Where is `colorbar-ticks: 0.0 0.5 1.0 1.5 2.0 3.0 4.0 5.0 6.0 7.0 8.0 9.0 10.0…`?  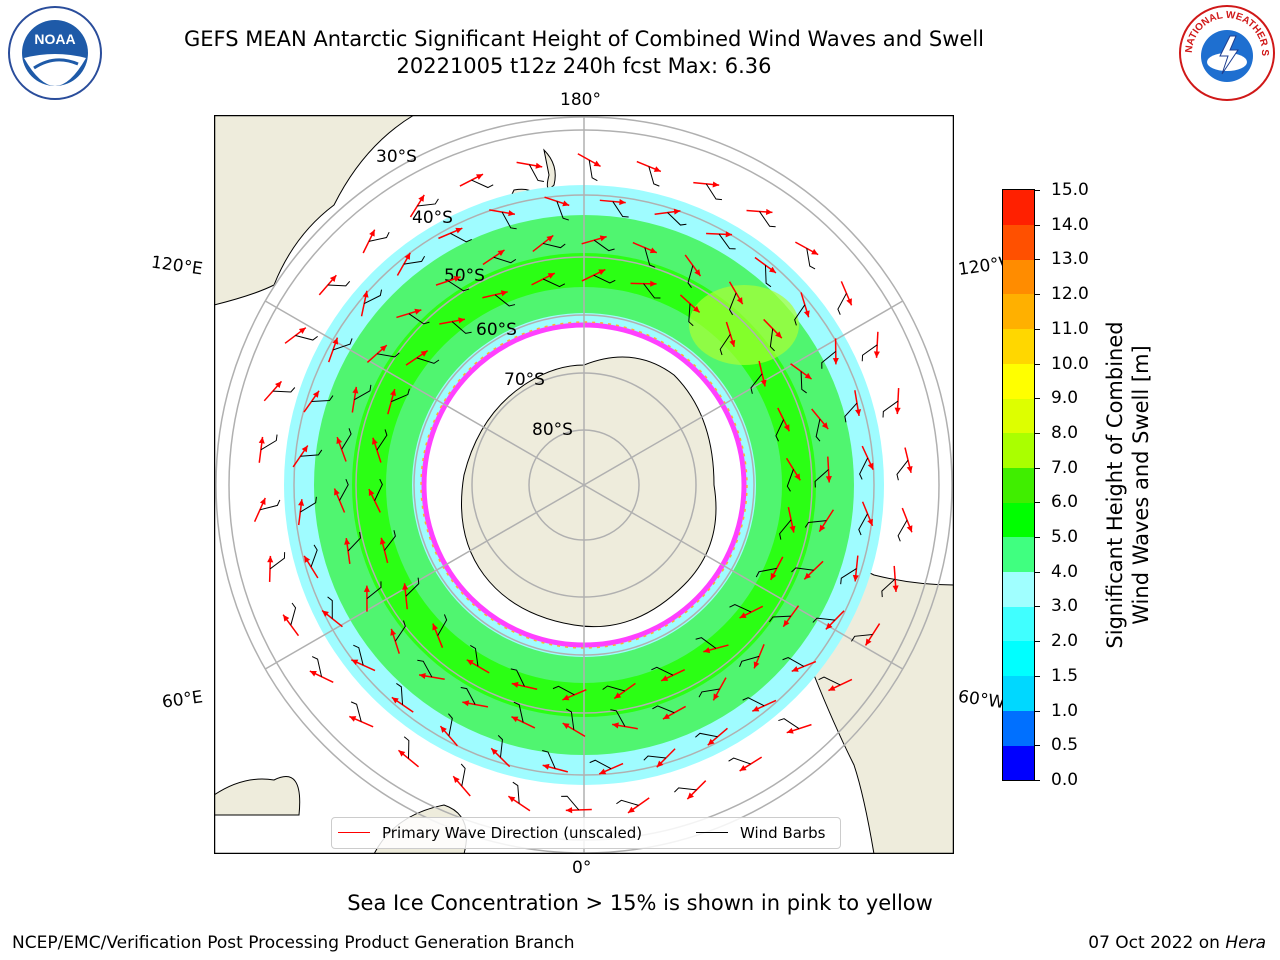
colorbar-ticks: 0.0 0.5 1.0 1.5 2.0 3.0 4.0 5.0 6.0 7.0 8.0 9.0 10.0… is located at coordinates (1069, 485).